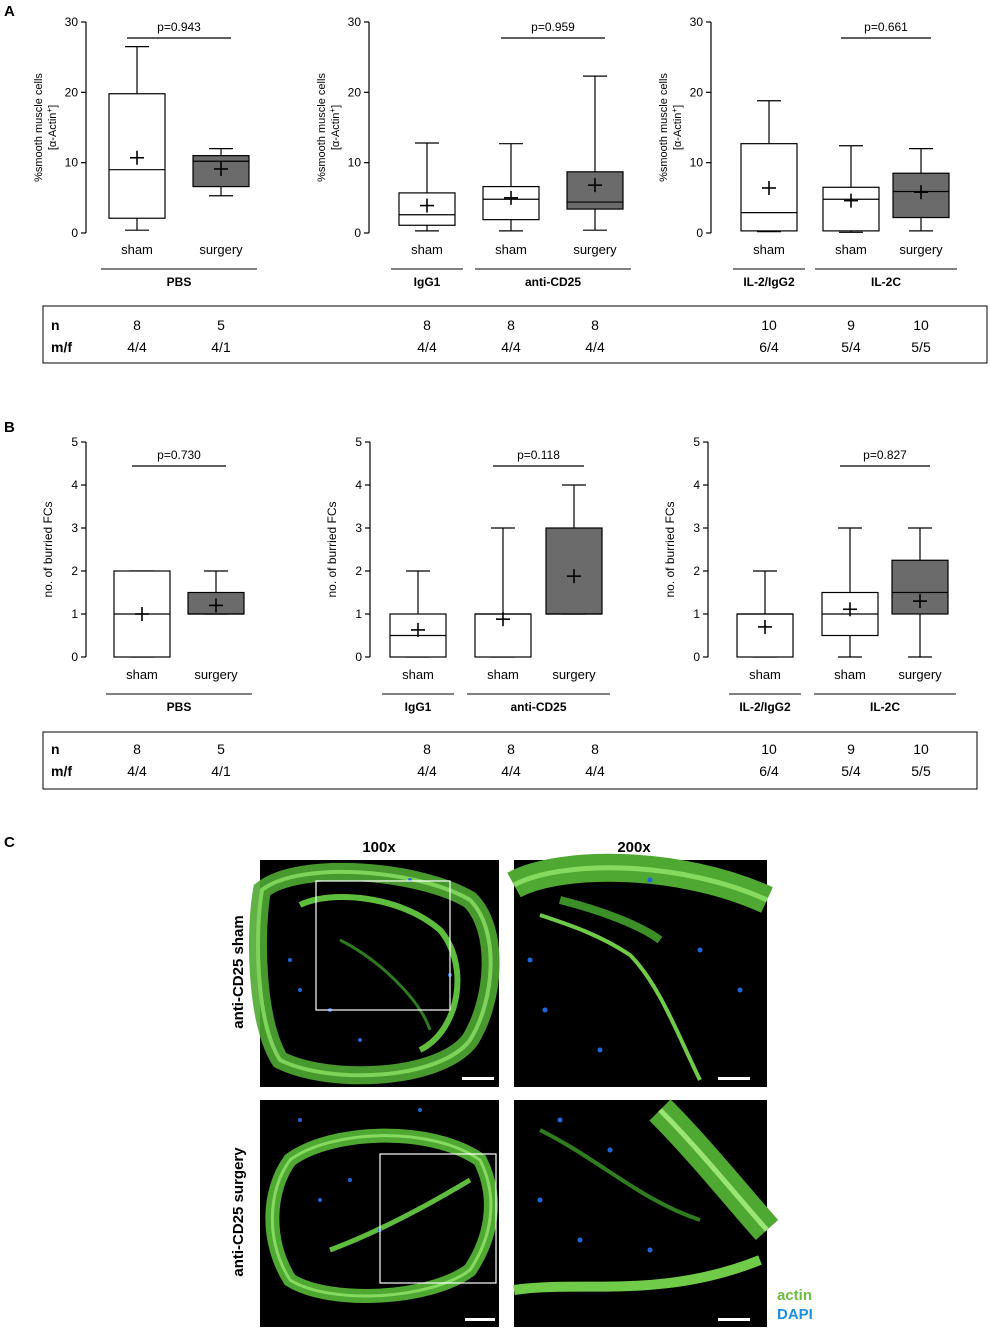  Describe the element at coordinates (9, 842) in the screenshot. I see `panel-label-c: C` at that location.